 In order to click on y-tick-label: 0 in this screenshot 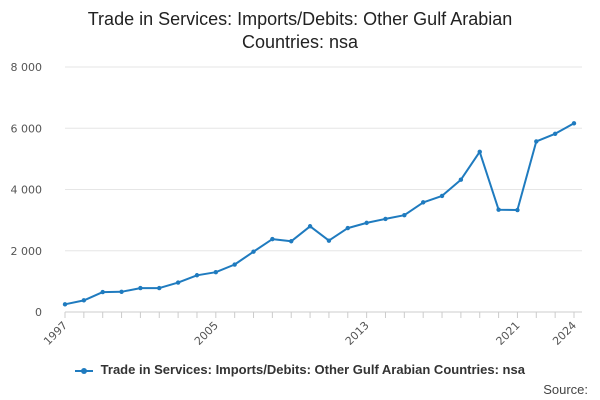, I will do `click(38, 312)`.